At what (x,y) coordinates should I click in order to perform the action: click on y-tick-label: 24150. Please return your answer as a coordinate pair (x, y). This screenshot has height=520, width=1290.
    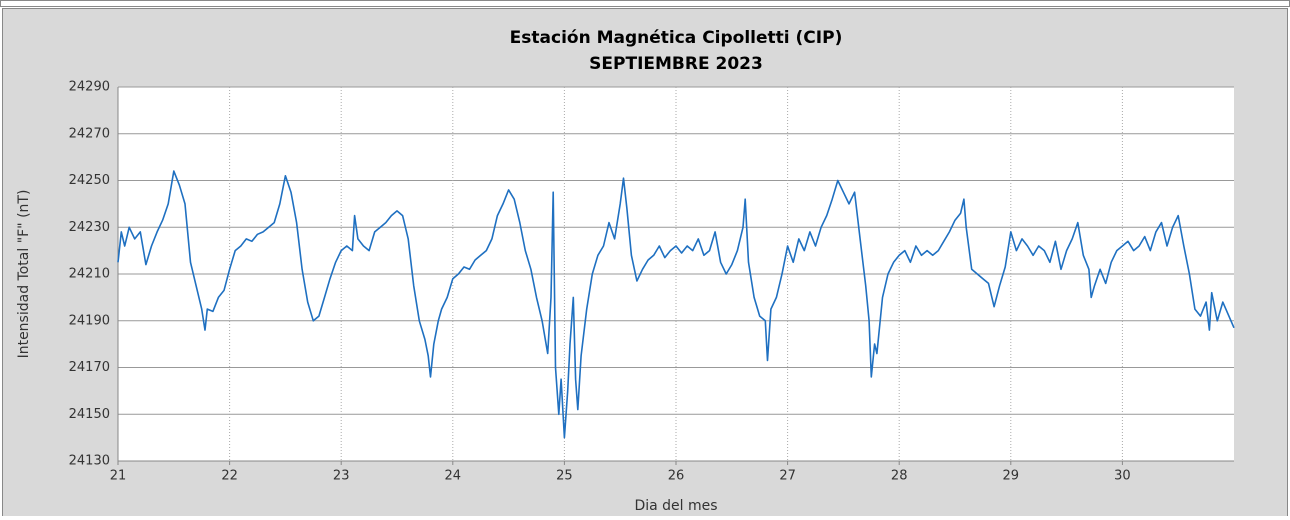
    Looking at the image, I should click on (89, 414).